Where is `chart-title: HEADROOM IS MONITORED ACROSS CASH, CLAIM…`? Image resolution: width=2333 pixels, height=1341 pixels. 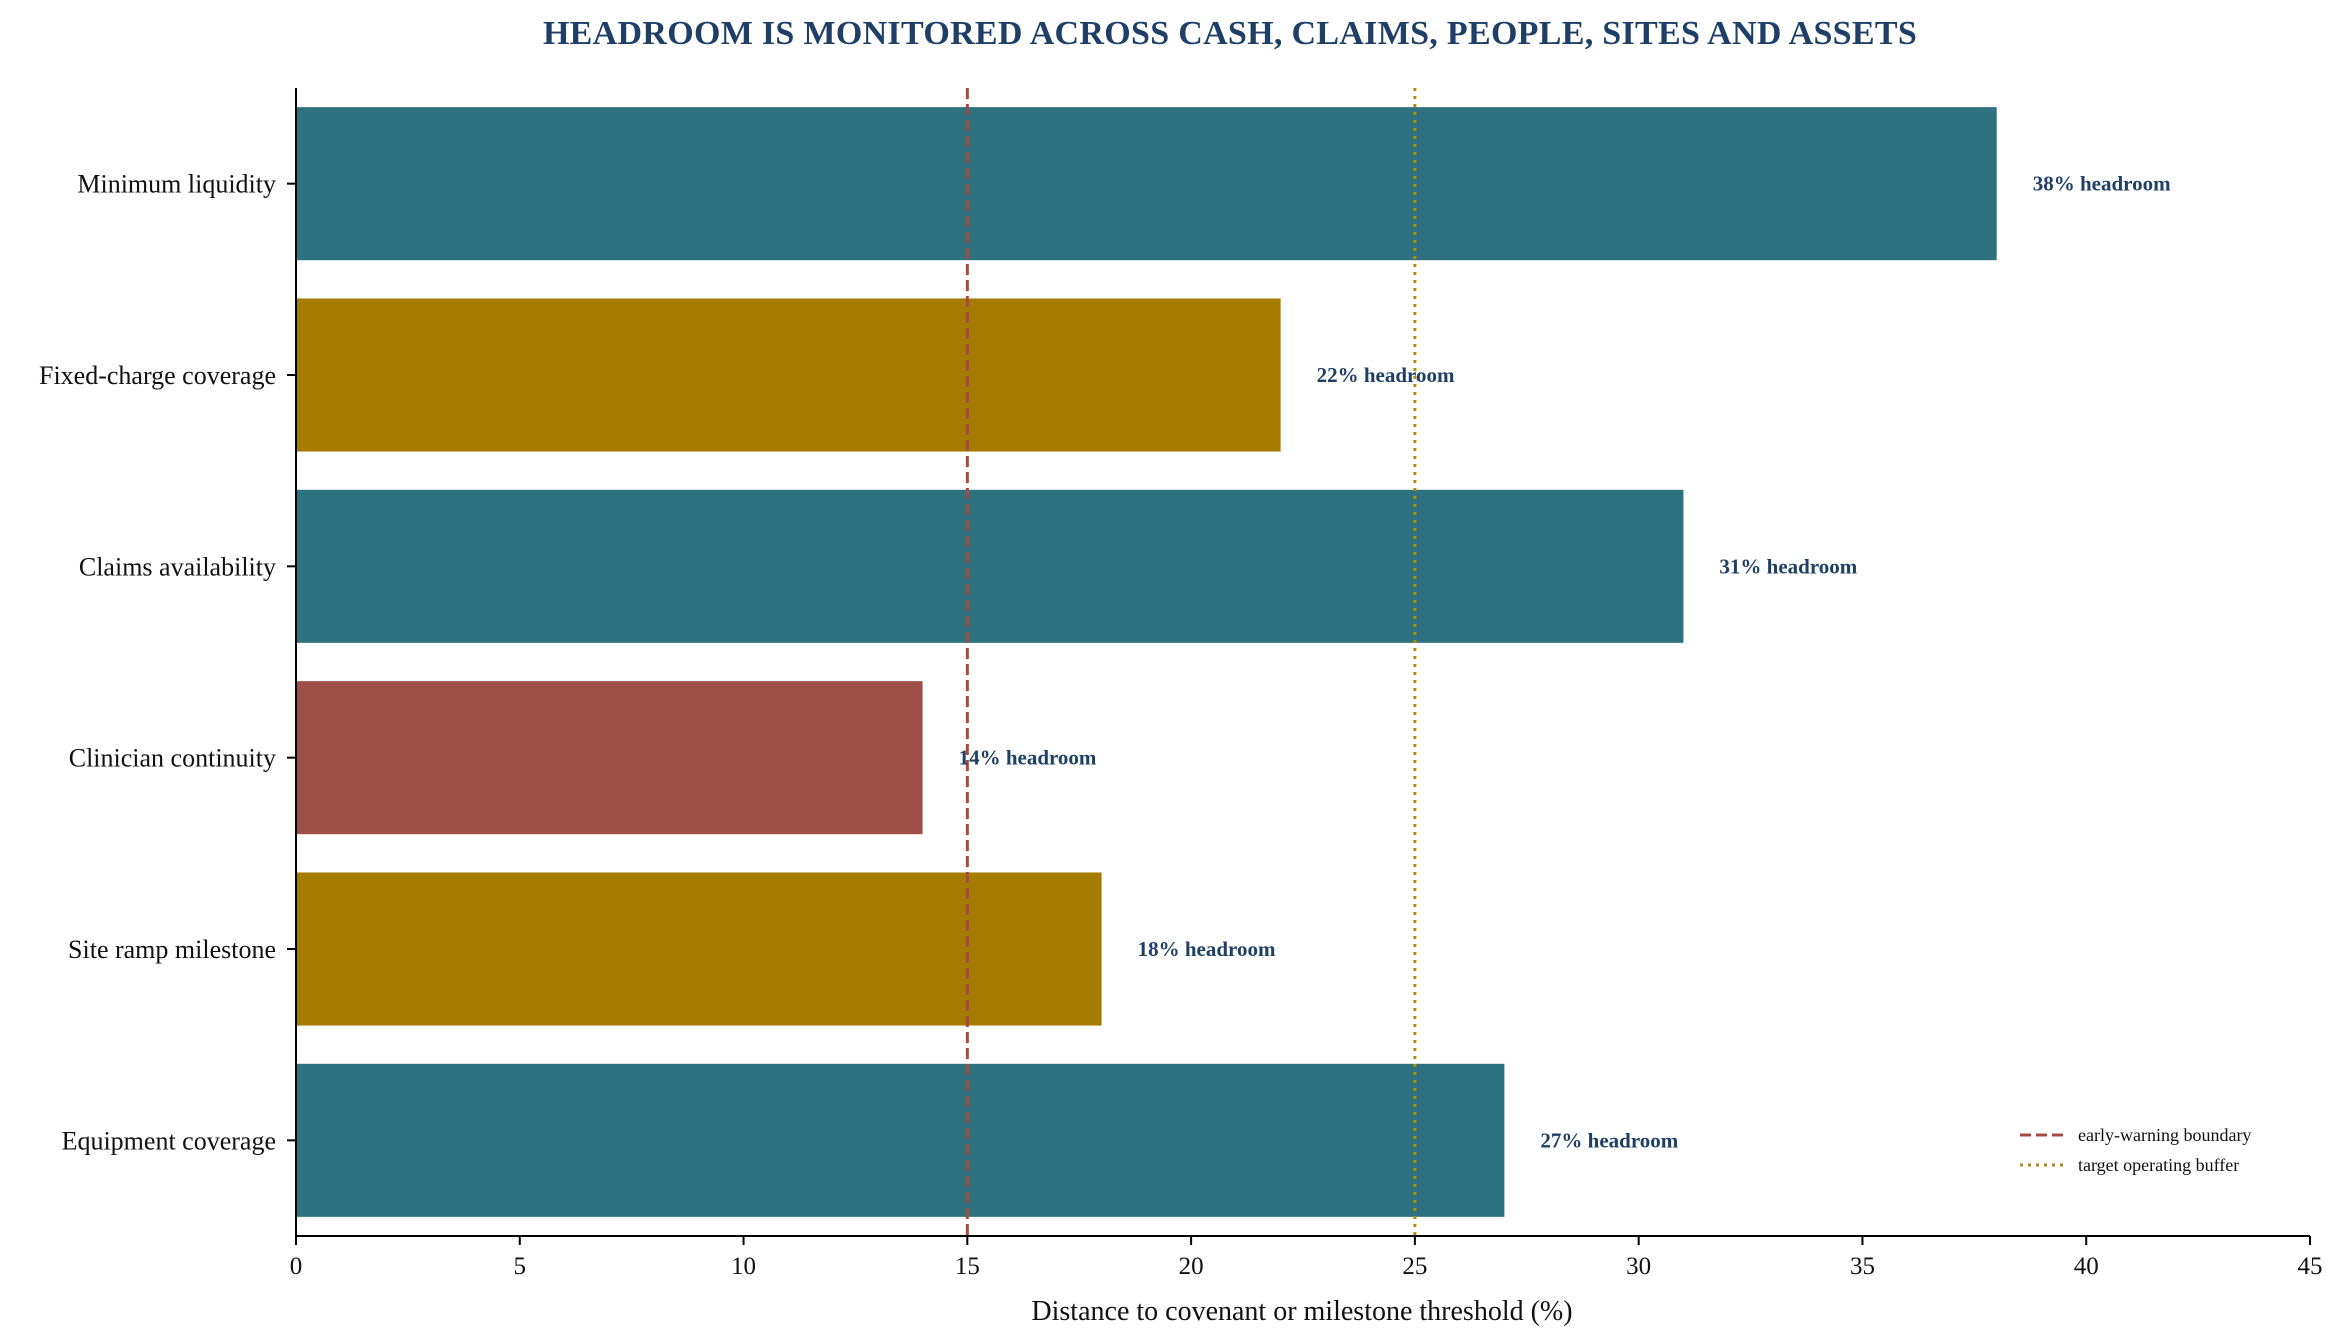
chart-title: HEADROOM IS MONITORED ACROSS CASH, CLAIM… is located at coordinates (1230, 33).